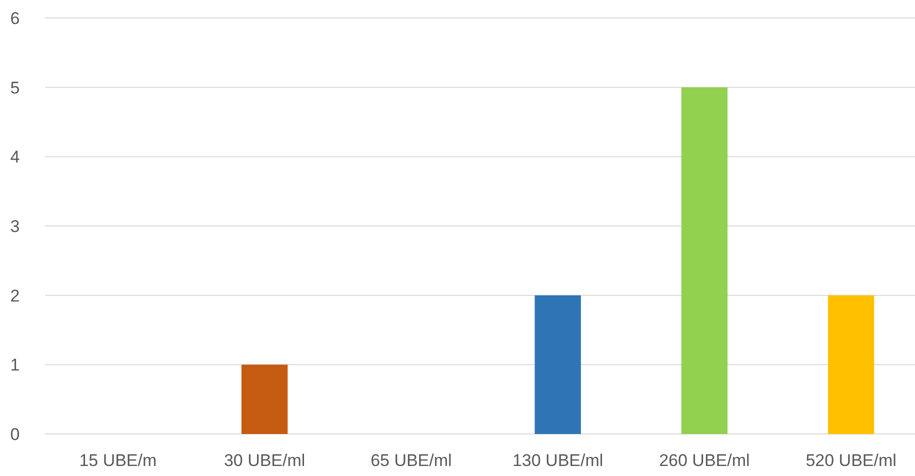 The image size is (915, 476). What do you see at coordinates (265, 460) in the screenshot?
I see `x-tick-label: 30 UBE/ml` at bounding box center [265, 460].